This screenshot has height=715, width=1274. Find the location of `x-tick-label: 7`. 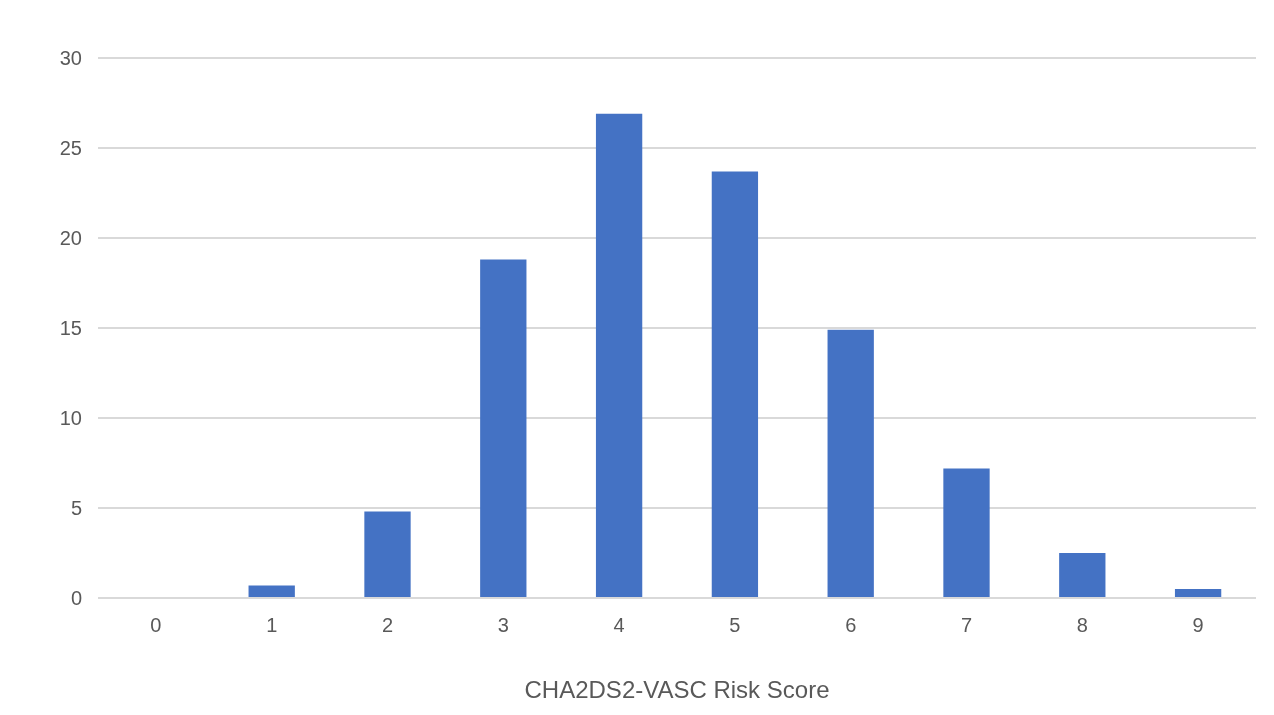

x-tick-label: 7 is located at coordinates (966, 625).